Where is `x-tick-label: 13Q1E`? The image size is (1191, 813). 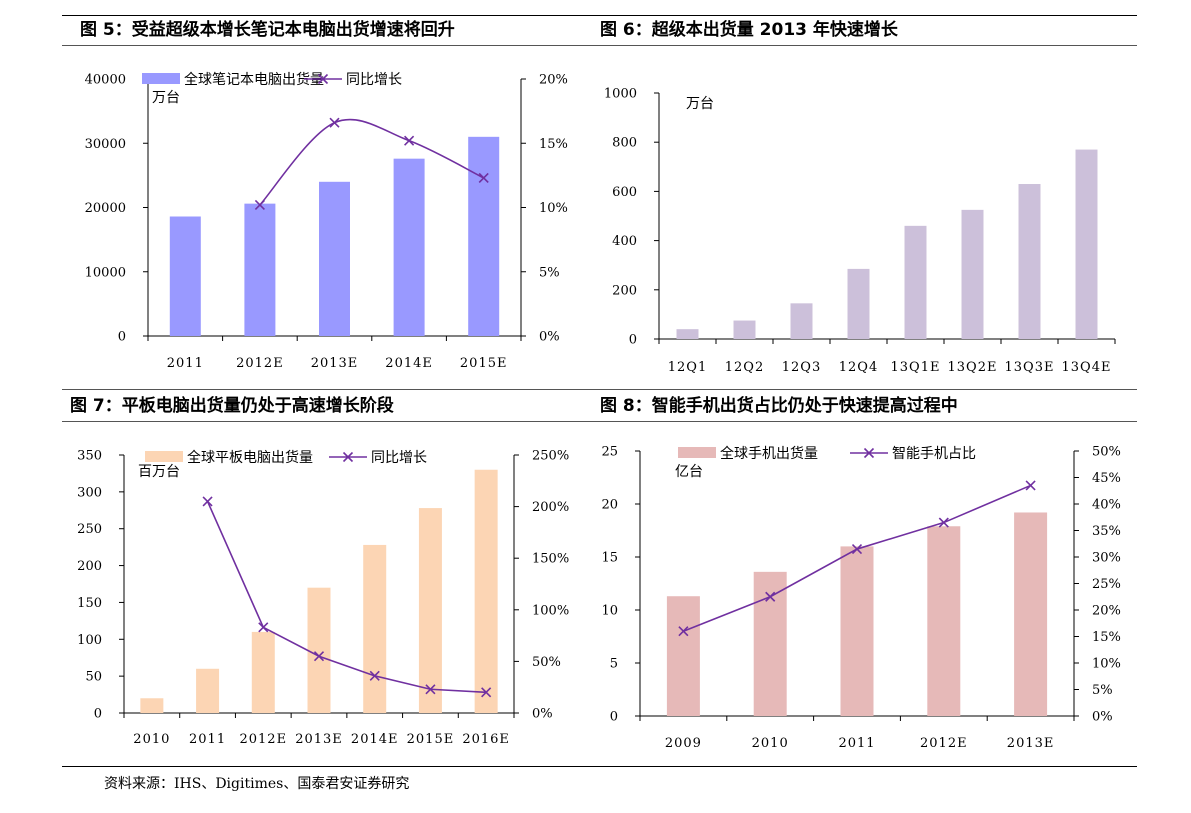 x-tick-label: 13Q1E is located at coordinates (916, 367).